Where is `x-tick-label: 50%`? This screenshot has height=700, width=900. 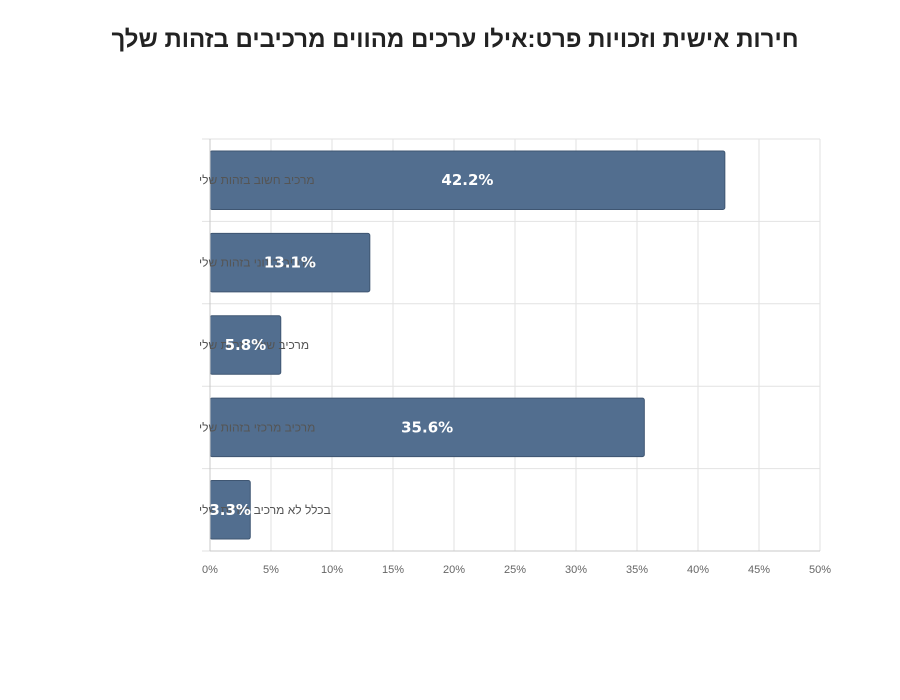 x-tick-label: 50% is located at coordinates (820, 570).